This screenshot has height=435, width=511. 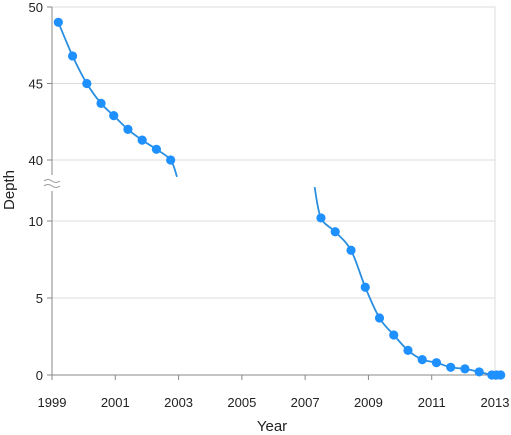 I want to click on x-tick-label-2003: 2003, so click(x=178, y=402).